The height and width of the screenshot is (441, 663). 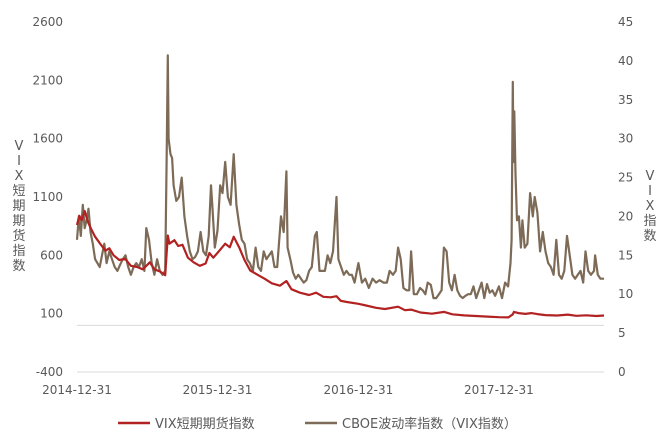 I want to click on right-tick-label: 35, so click(x=625, y=100).